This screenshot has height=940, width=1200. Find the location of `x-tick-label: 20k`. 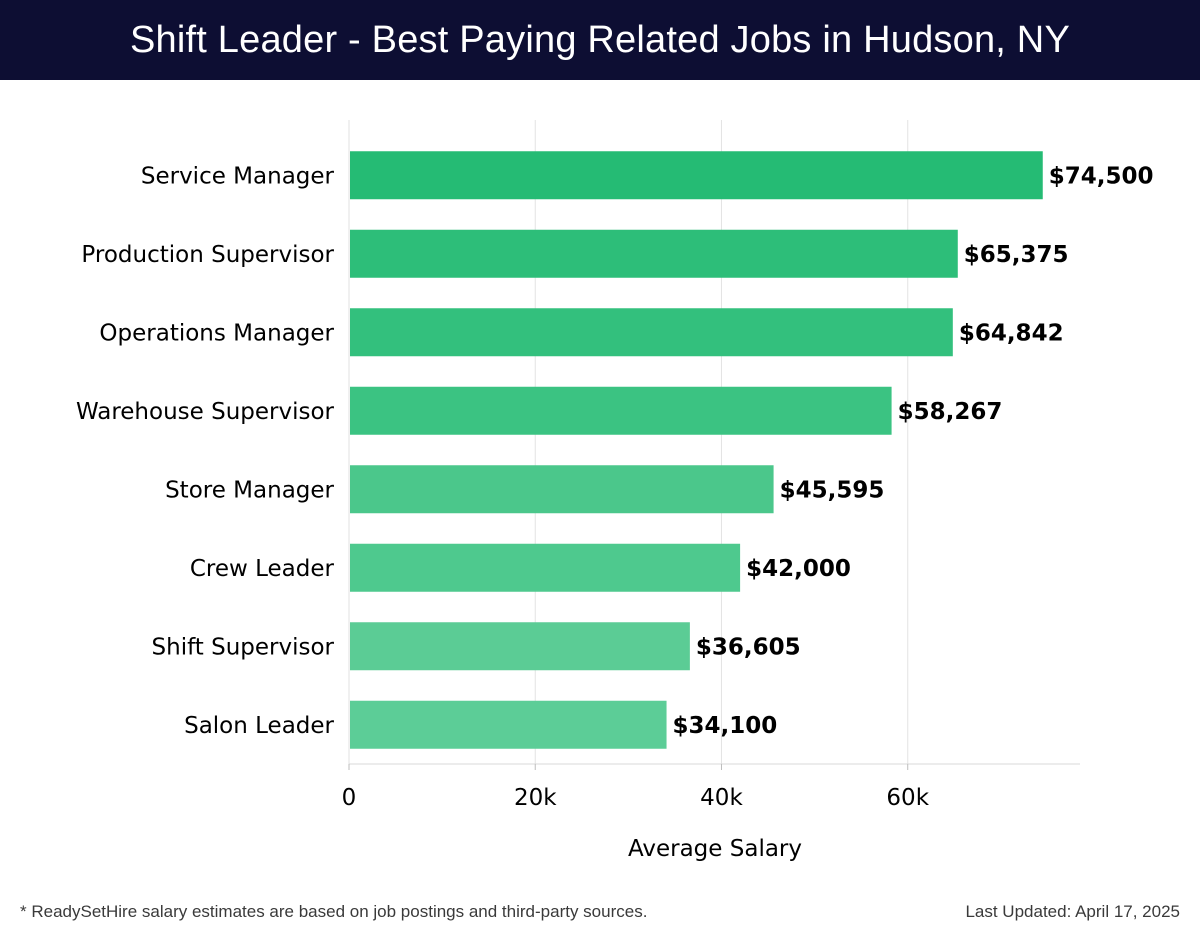

x-tick-label: 20k is located at coordinates (535, 798).